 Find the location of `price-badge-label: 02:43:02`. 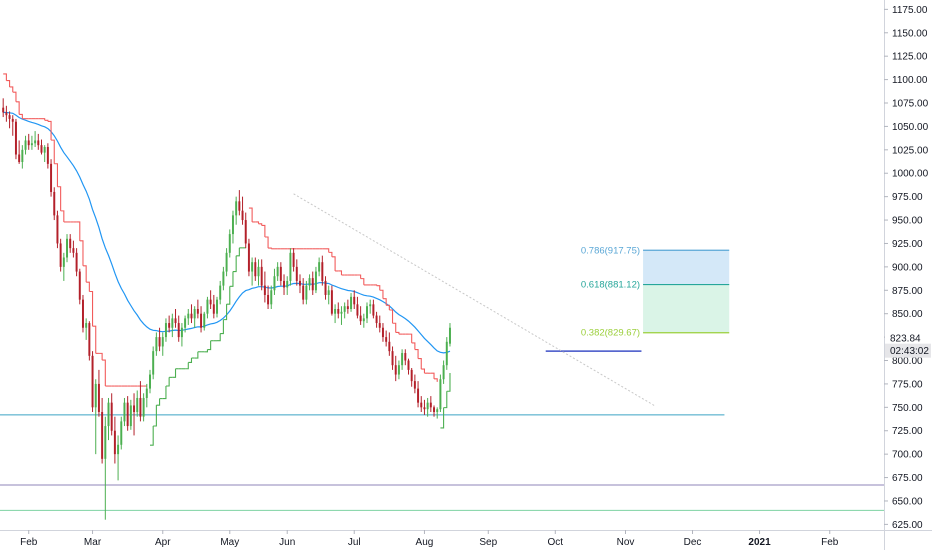

price-badge-label: 02:43:02 is located at coordinates (909, 351).